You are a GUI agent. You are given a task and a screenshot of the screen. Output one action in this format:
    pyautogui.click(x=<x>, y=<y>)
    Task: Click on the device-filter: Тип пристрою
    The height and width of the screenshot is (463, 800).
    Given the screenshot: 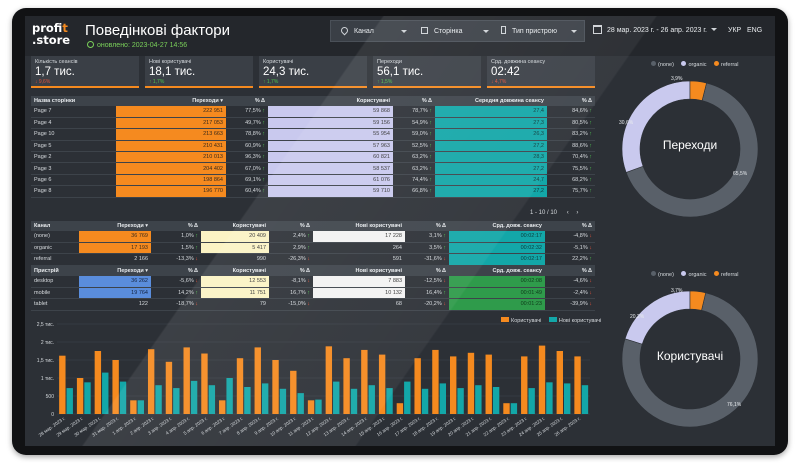 What is the action you would take?
    pyautogui.click(x=541, y=32)
    